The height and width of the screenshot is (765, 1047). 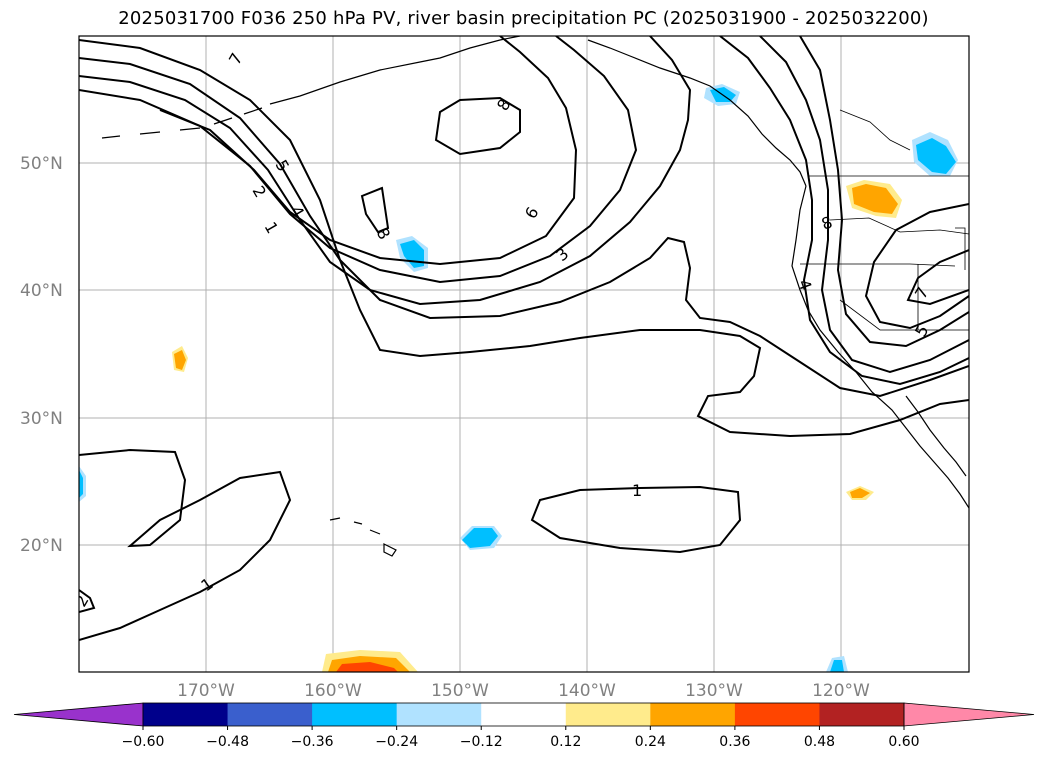 What do you see at coordinates (41, 419) in the screenshot?
I see `lat-label: 30°N` at bounding box center [41, 419].